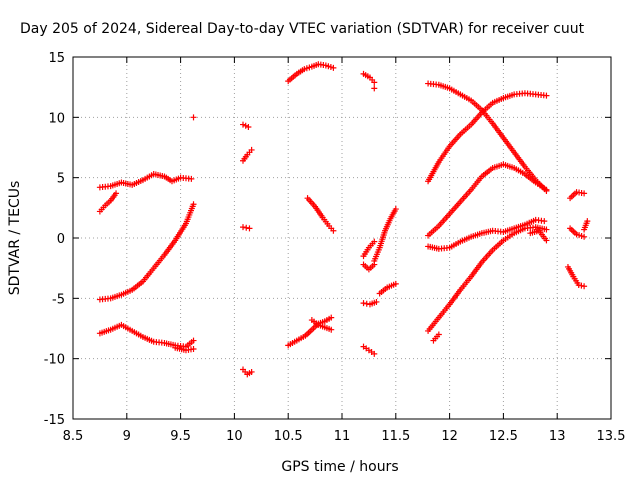  Describe the element at coordinates (449, 436) in the screenshot. I see `x-tick-label: 12` at that location.